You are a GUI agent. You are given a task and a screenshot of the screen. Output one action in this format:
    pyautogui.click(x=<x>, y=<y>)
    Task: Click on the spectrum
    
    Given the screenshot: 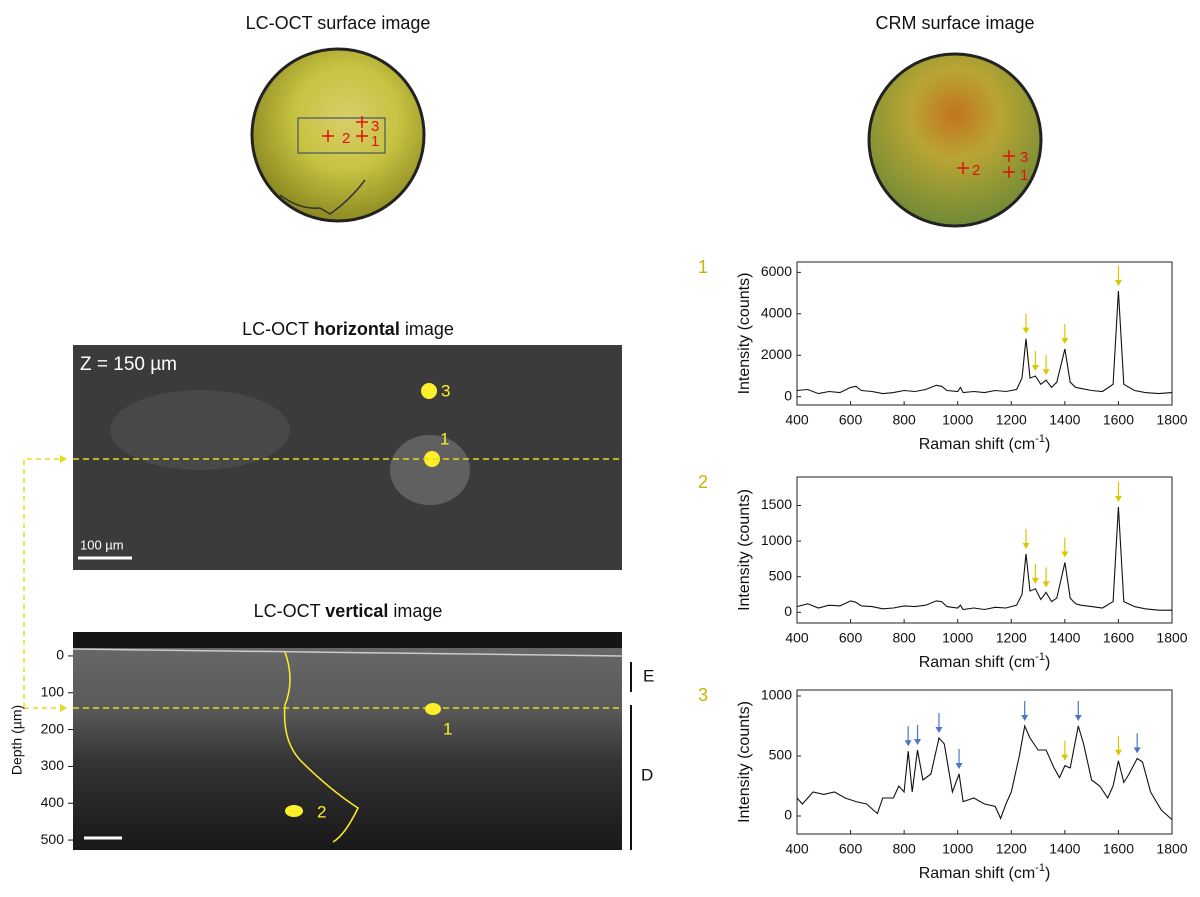 What is the action you would take?
    pyautogui.click(x=984, y=342)
    